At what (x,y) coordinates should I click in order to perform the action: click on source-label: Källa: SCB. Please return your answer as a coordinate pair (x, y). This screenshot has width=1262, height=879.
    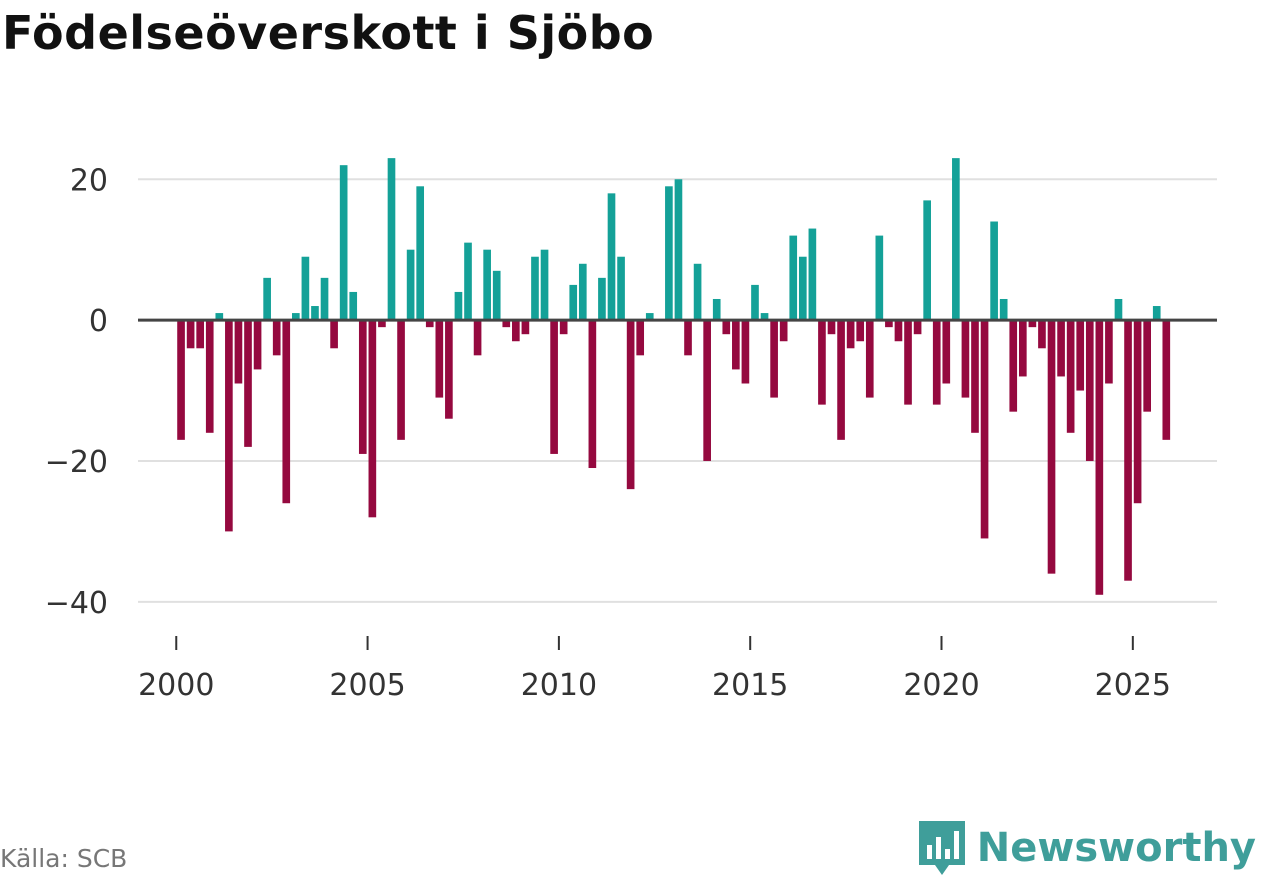
    Looking at the image, I should click on (64, 858).